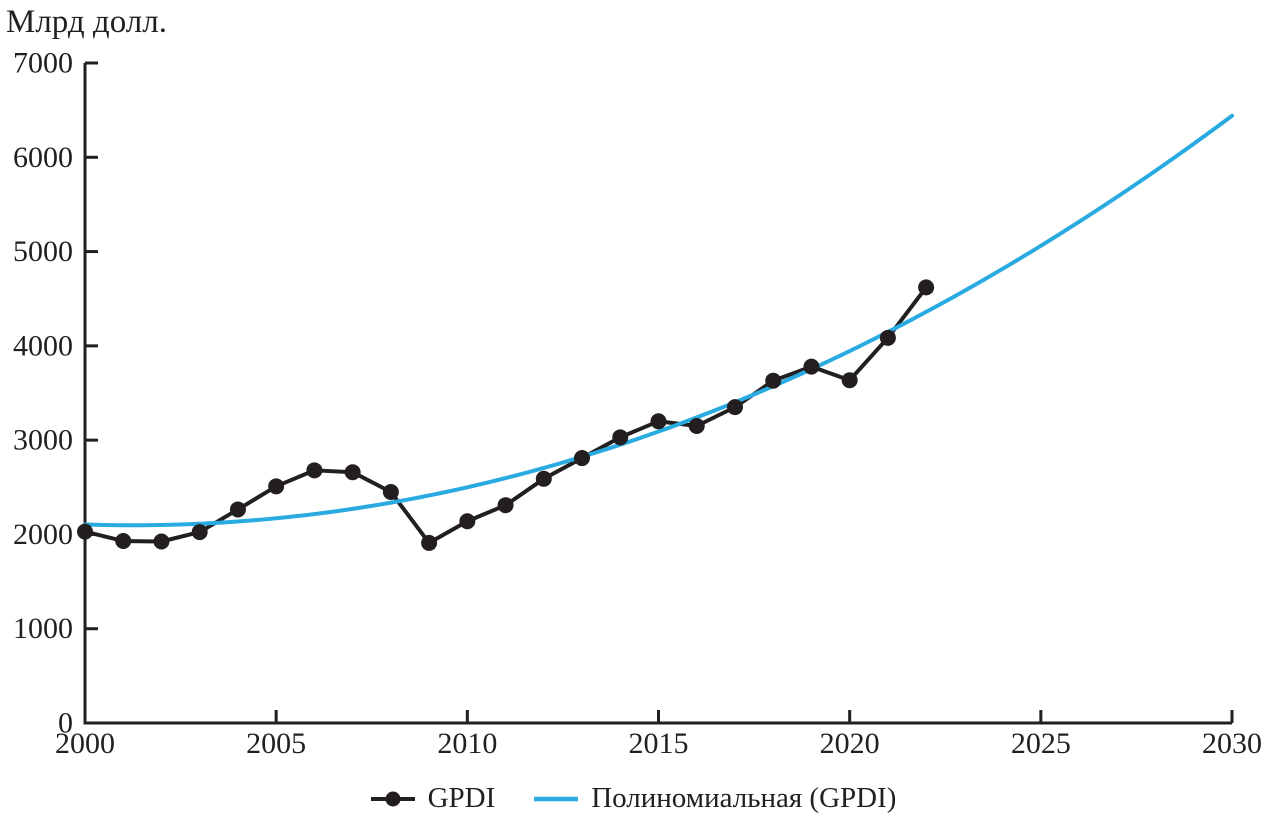 This screenshot has height=832, width=1266. What do you see at coordinates (1041, 743) in the screenshot?
I see `x-tick-label: 2025` at bounding box center [1041, 743].